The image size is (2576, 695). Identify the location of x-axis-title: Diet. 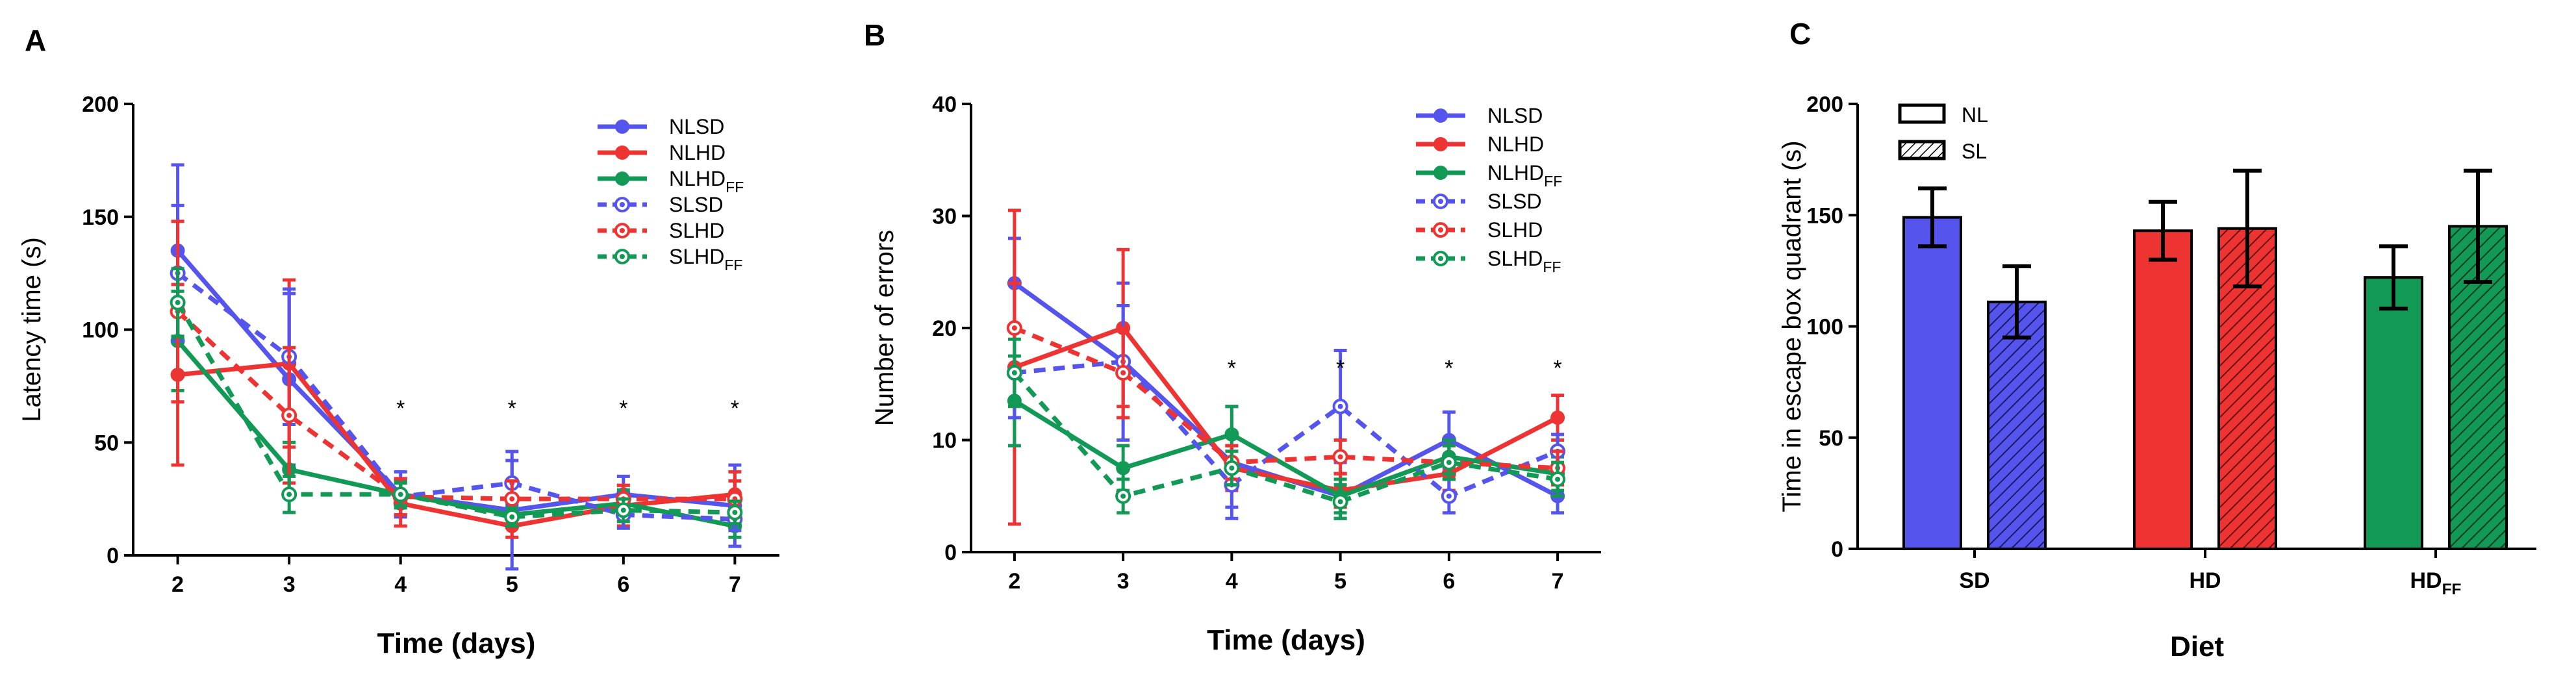
(2197, 647).